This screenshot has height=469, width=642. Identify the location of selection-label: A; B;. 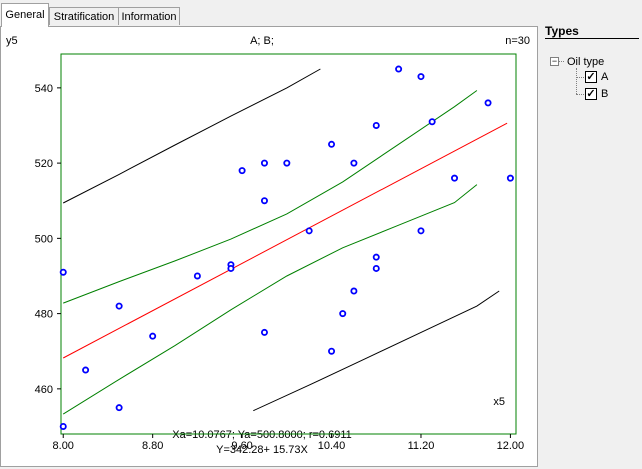
(262, 41).